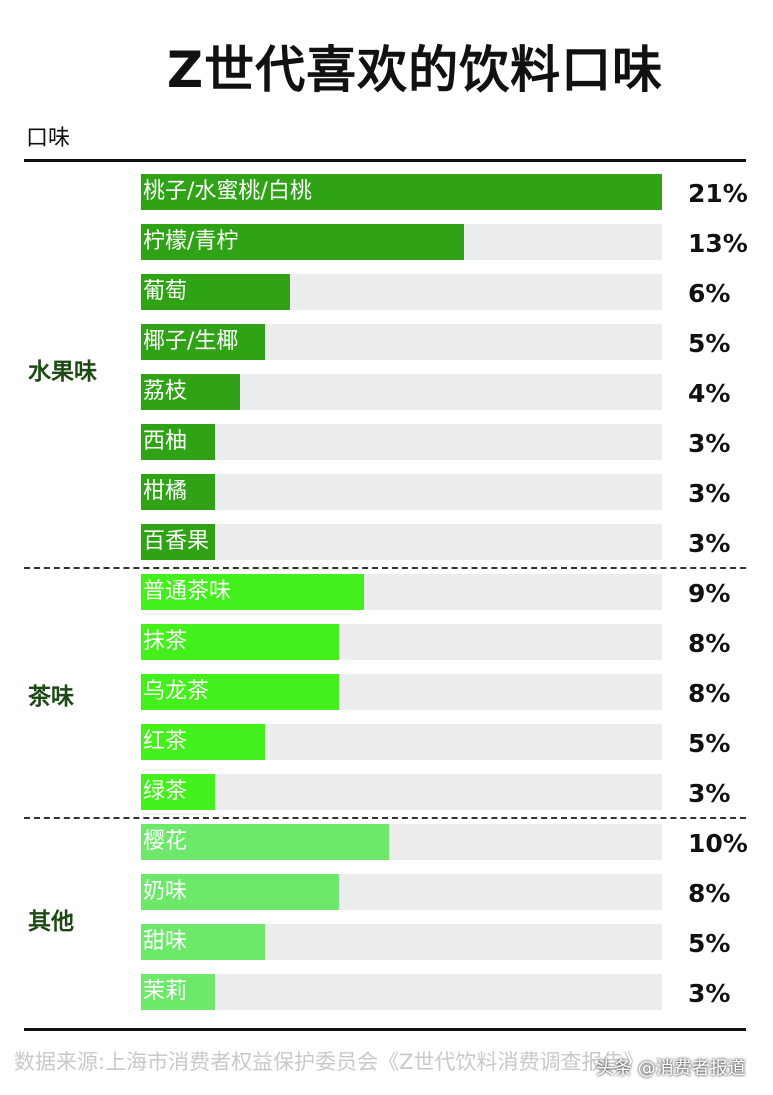  Describe the element at coordinates (385, 160) in the screenshot. I see `top-rule` at that location.